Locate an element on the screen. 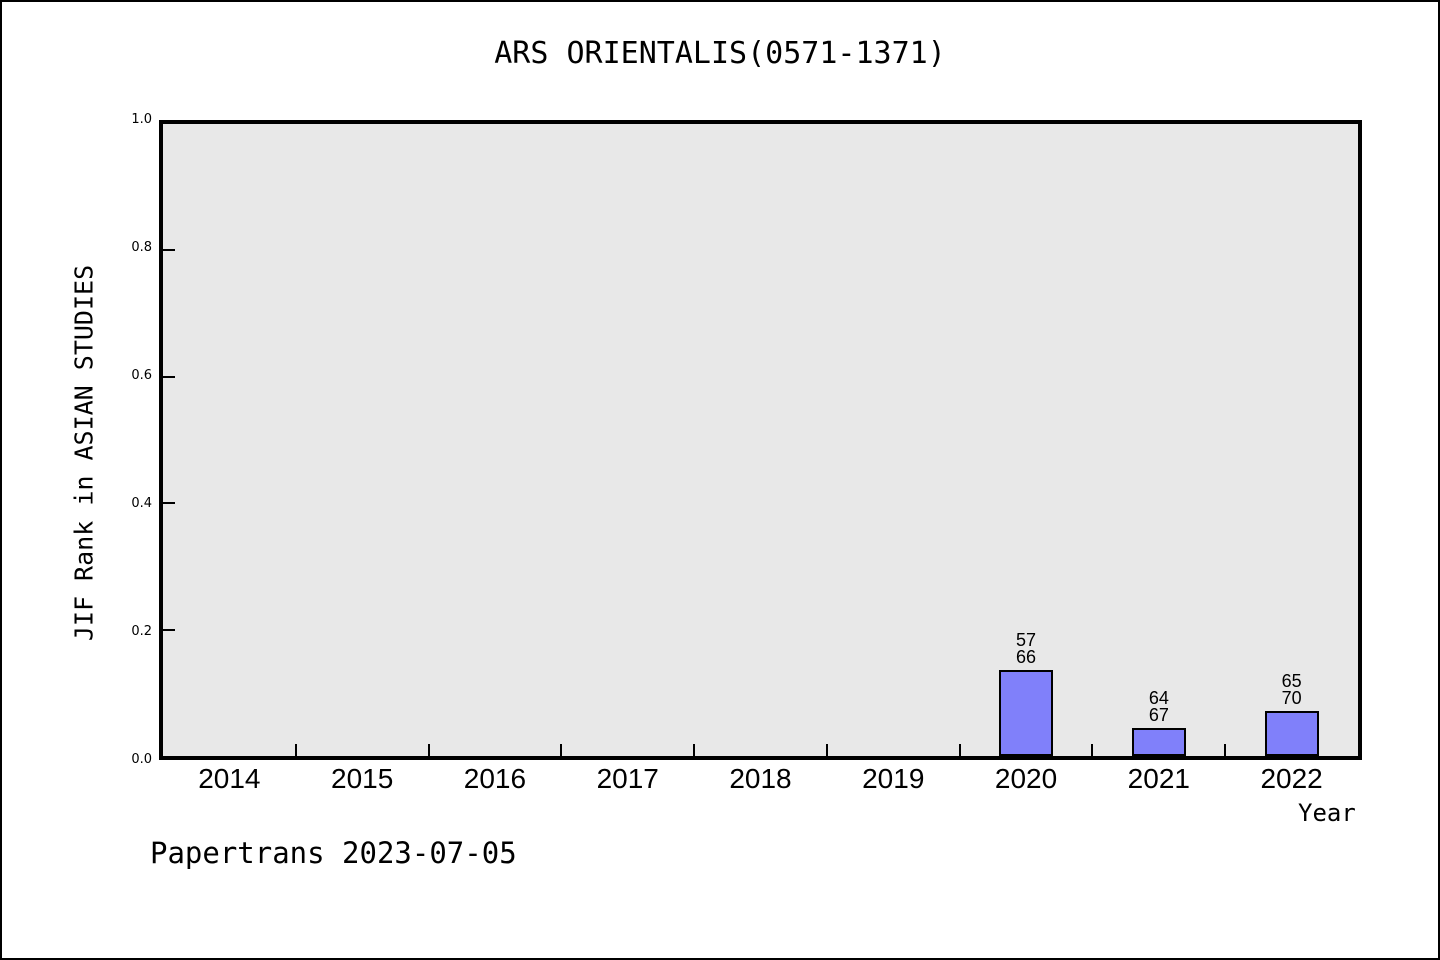  bar-label-2022: 65 70 is located at coordinates (1292, 689).